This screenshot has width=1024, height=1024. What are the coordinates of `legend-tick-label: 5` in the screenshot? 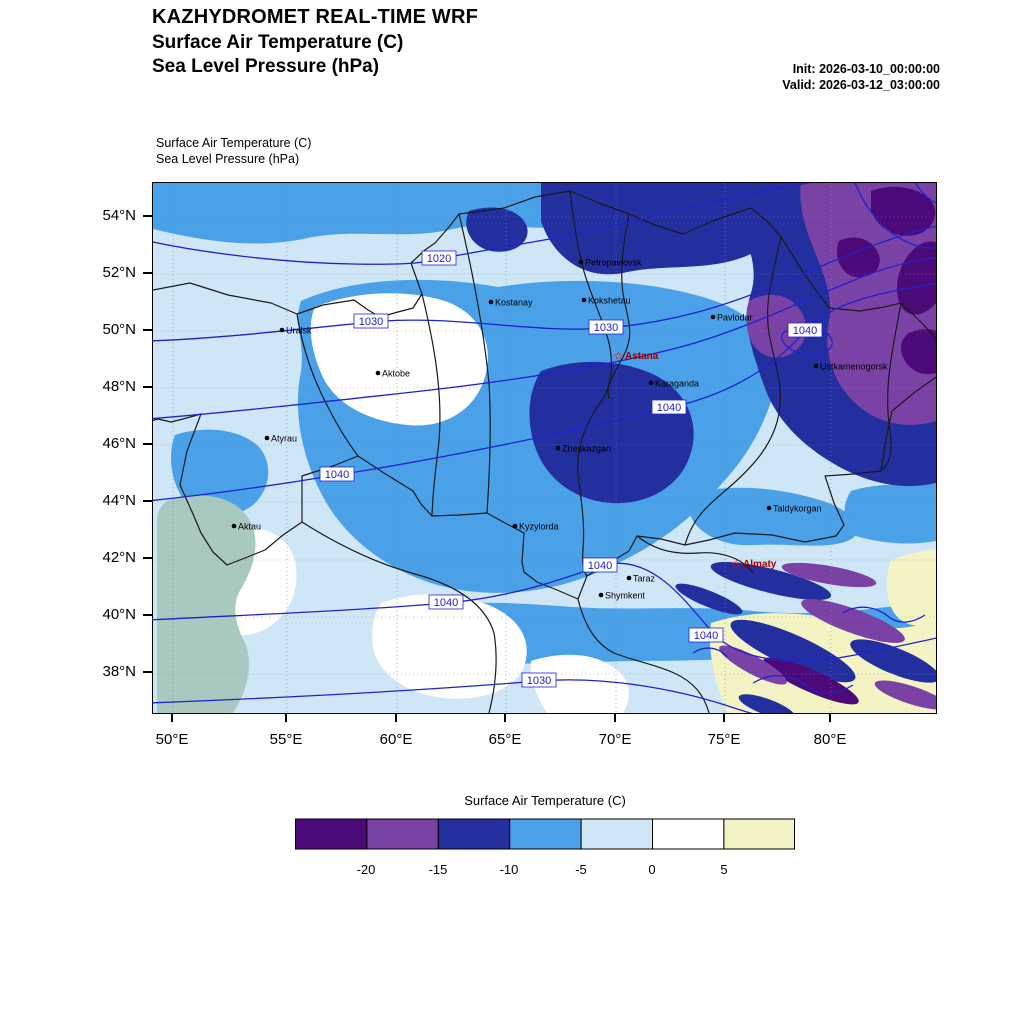 It's located at (724, 869).